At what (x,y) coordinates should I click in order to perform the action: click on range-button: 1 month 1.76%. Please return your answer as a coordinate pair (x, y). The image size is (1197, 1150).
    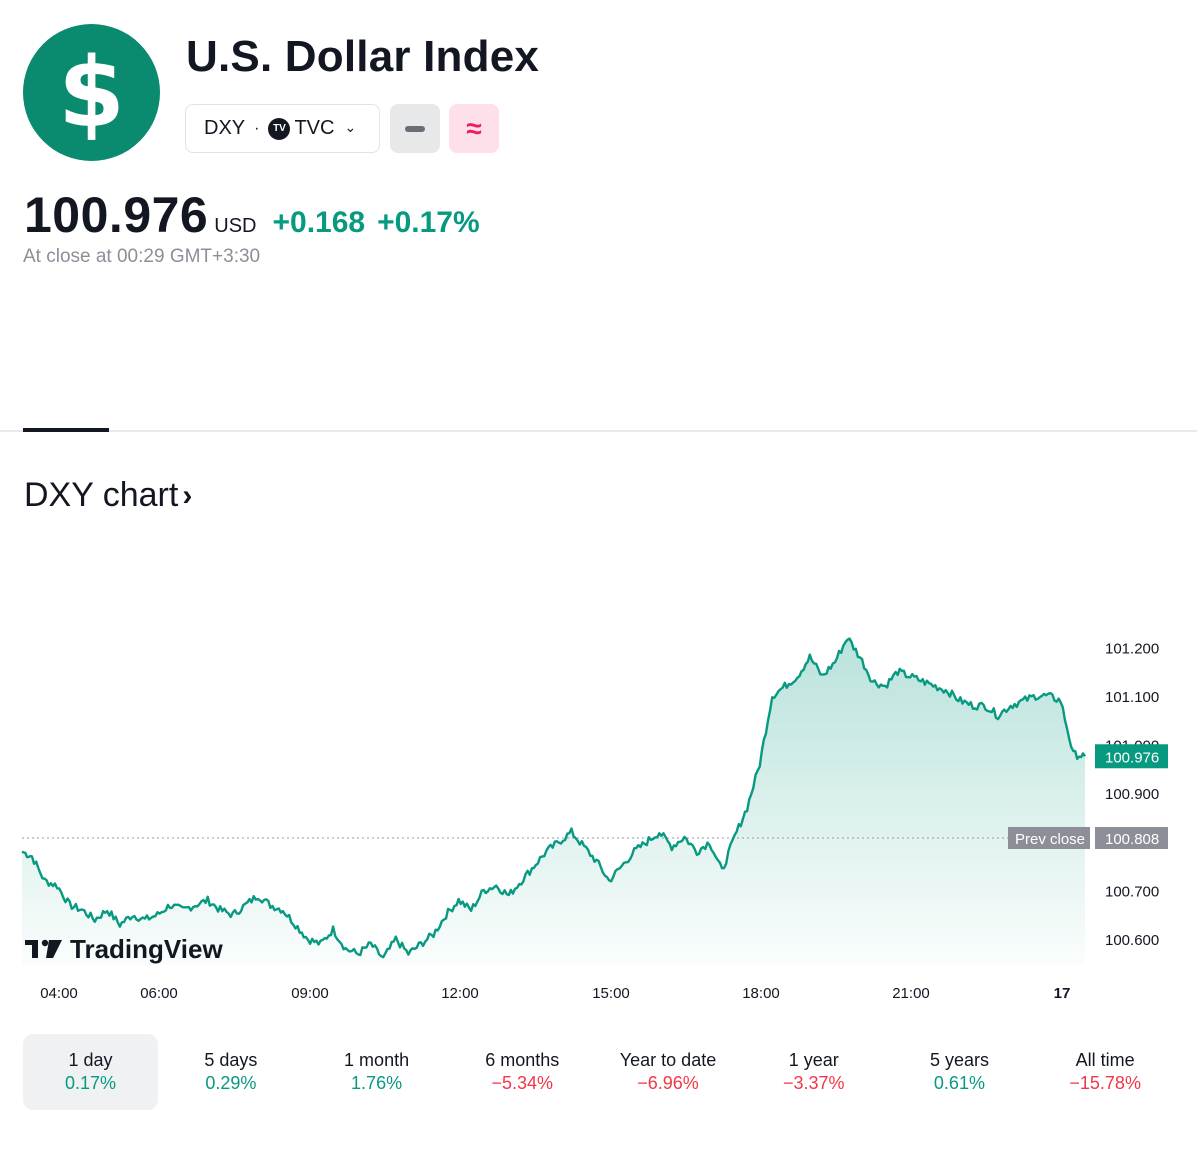
    Looking at the image, I should click on (377, 1072).